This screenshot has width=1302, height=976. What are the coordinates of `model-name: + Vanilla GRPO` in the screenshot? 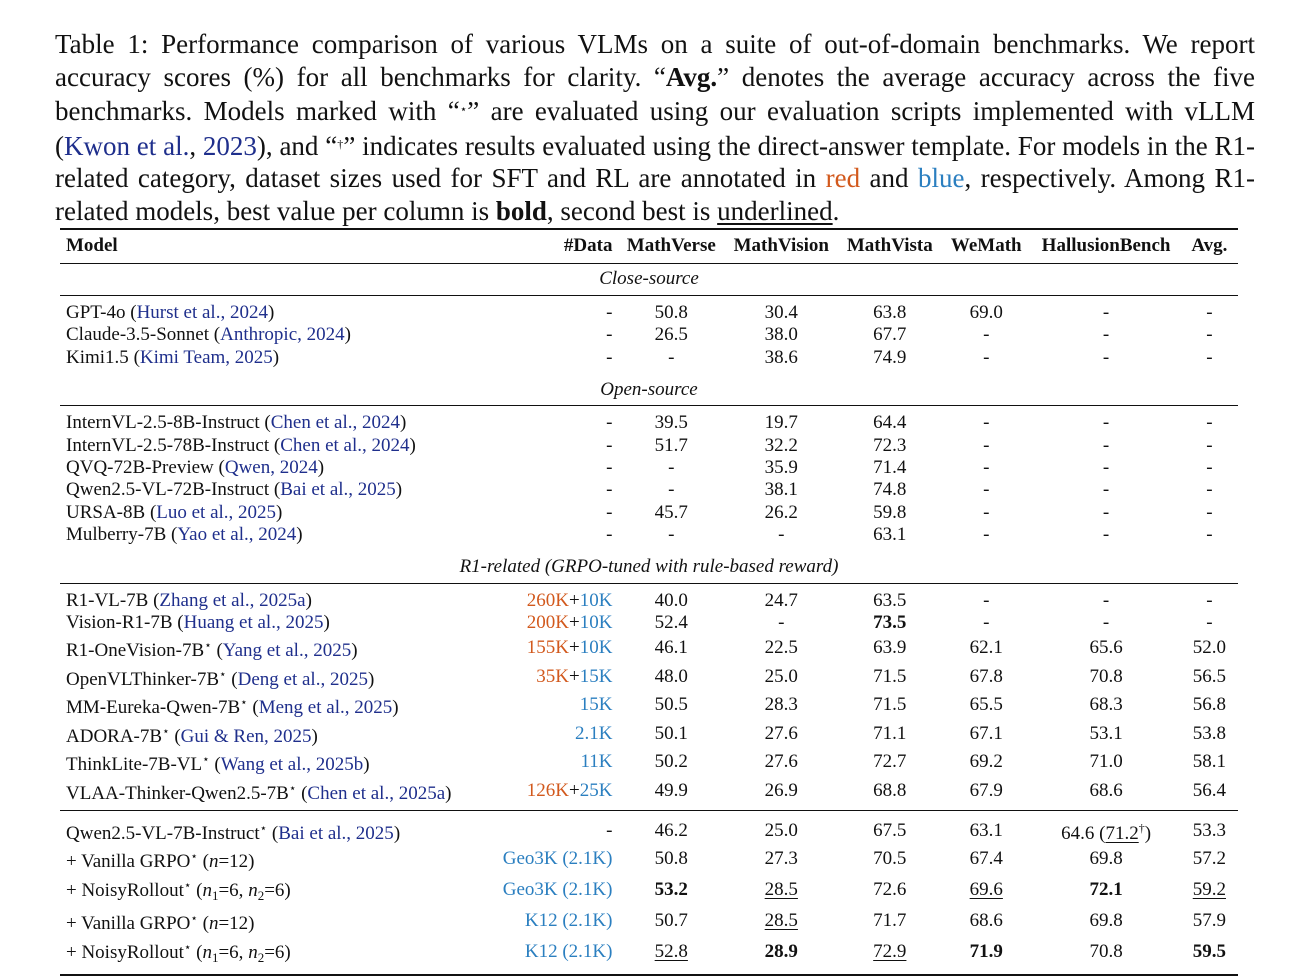 It's located at (128, 862).